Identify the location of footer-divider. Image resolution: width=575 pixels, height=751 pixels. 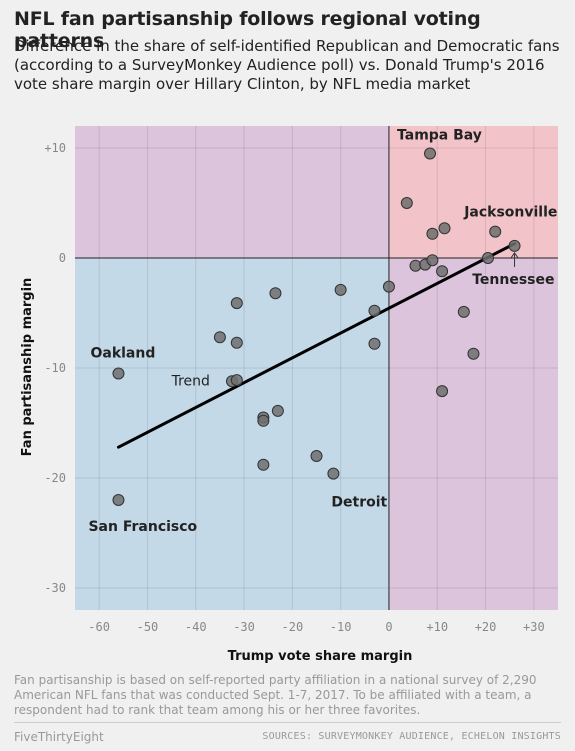
(287, 722).